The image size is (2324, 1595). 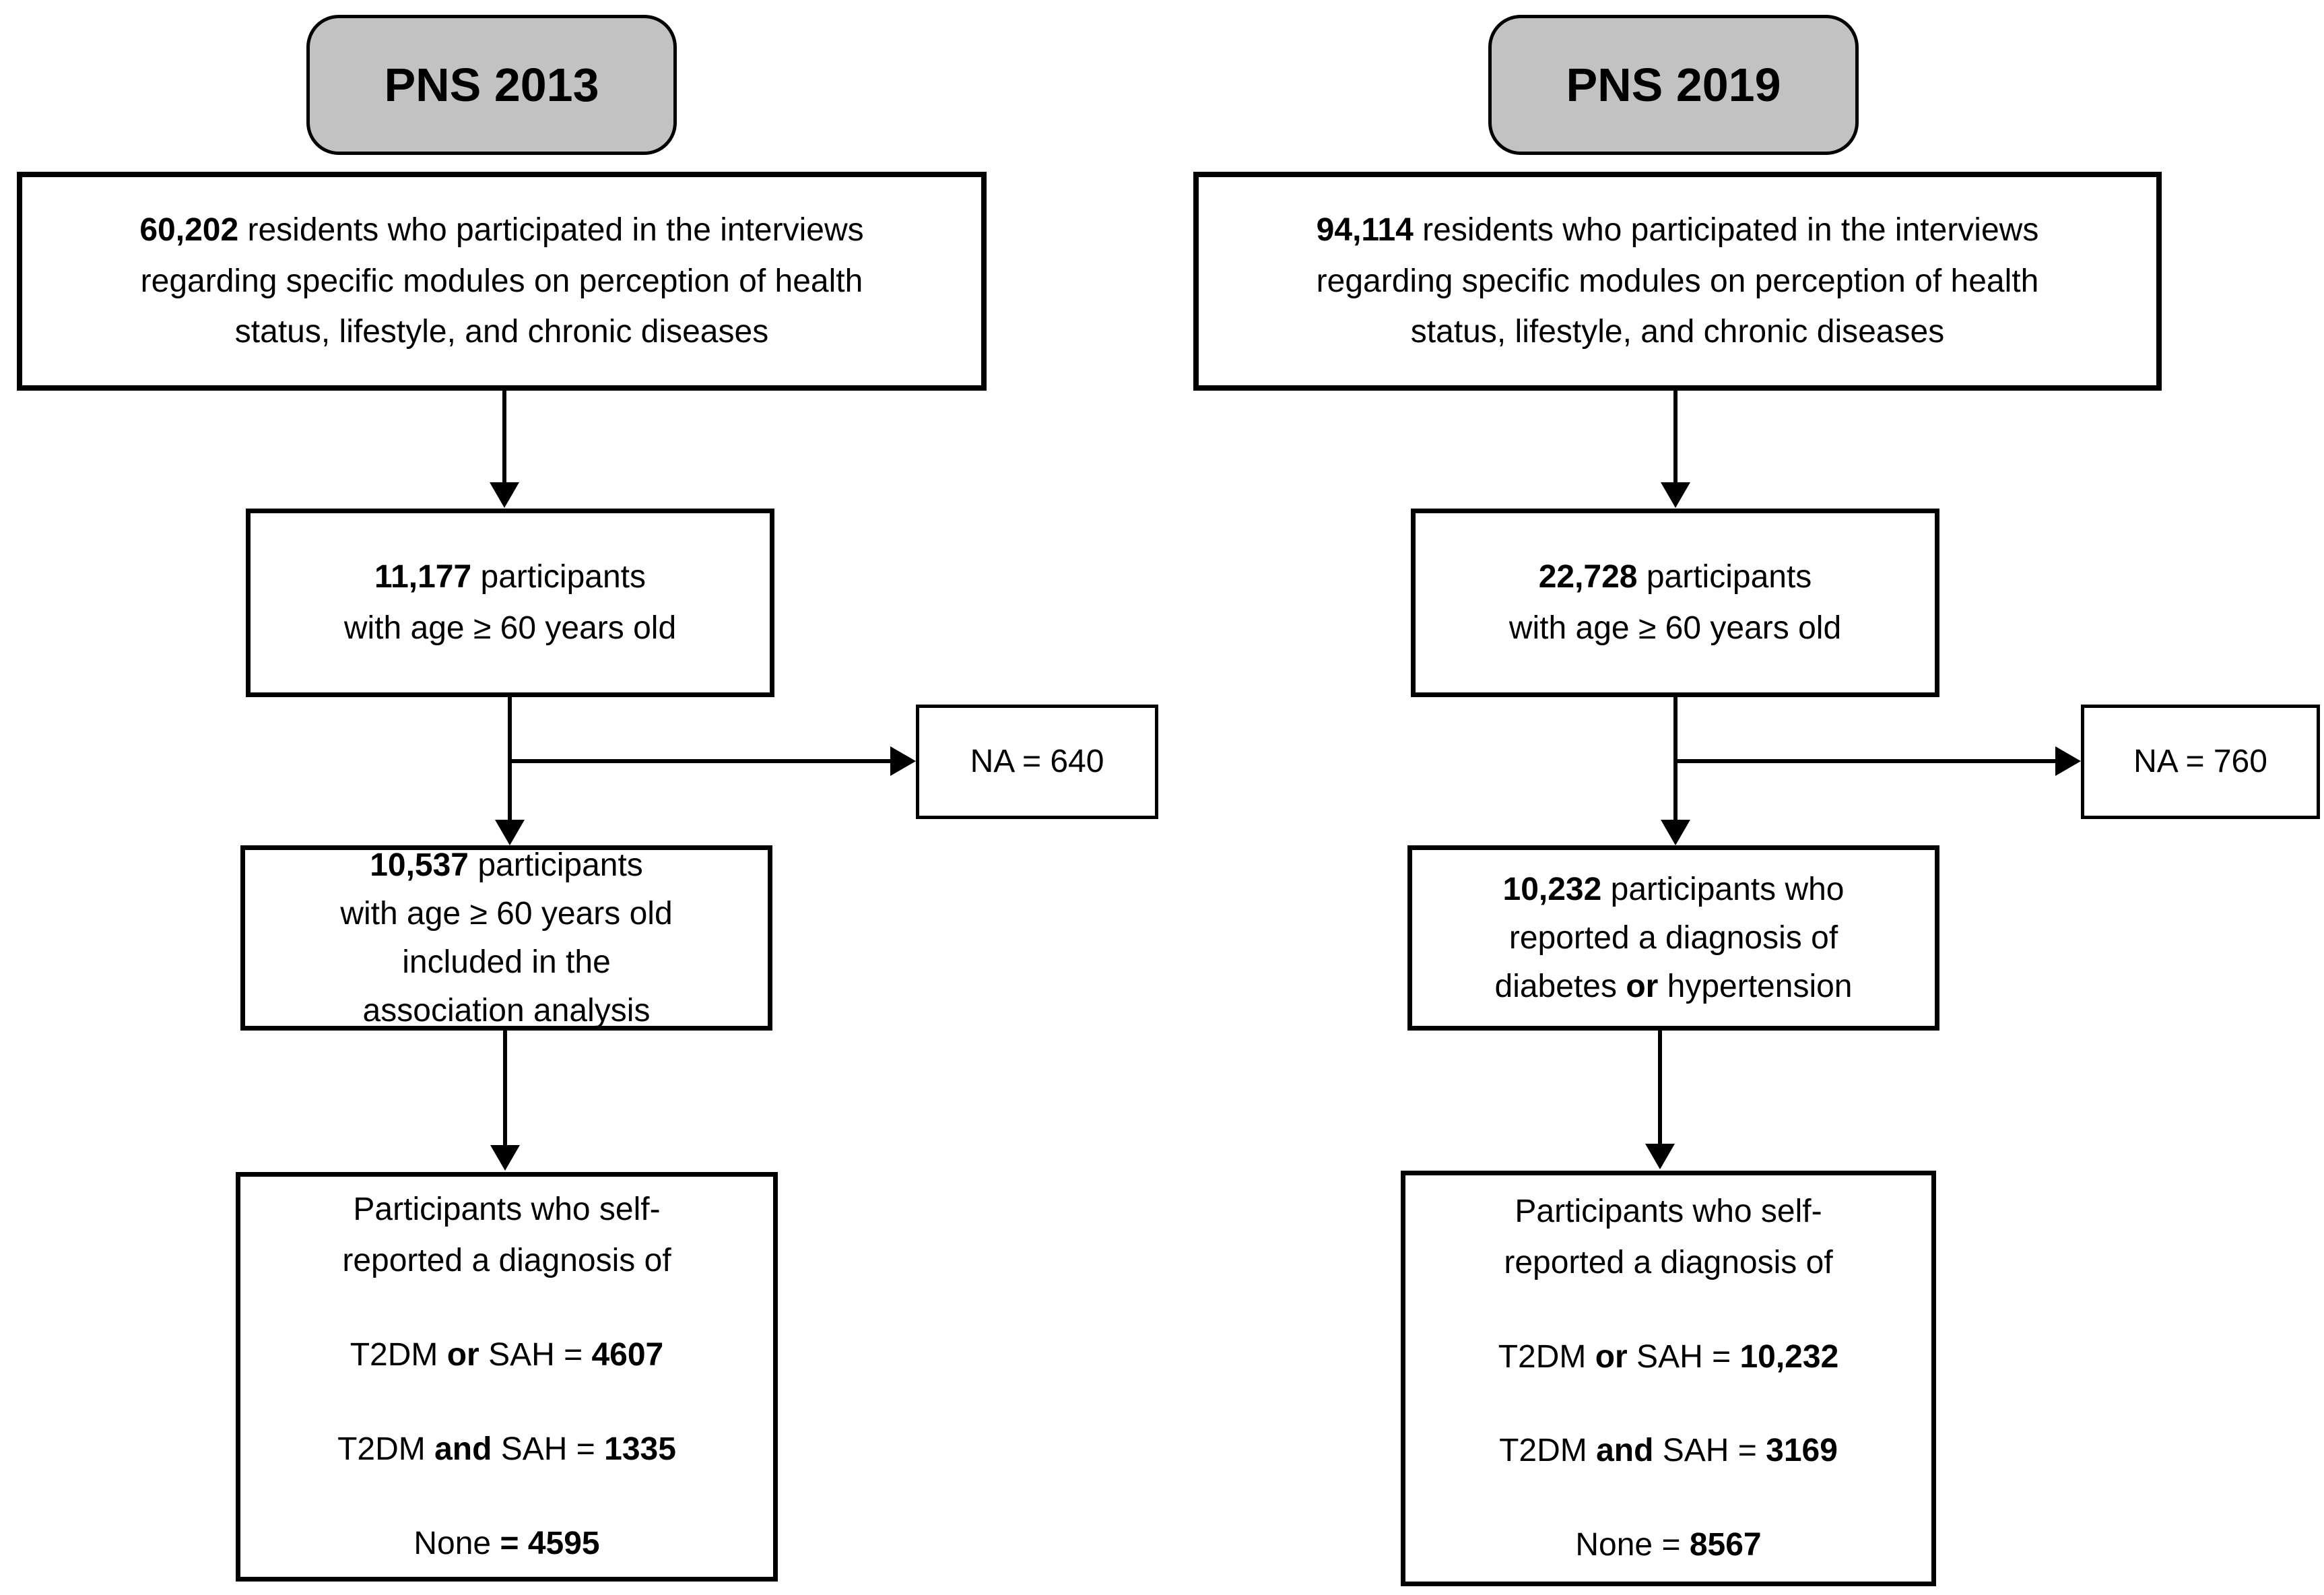 I want to click on pns-2013-na-box: NA = 640, so click(x=1037, y=762).